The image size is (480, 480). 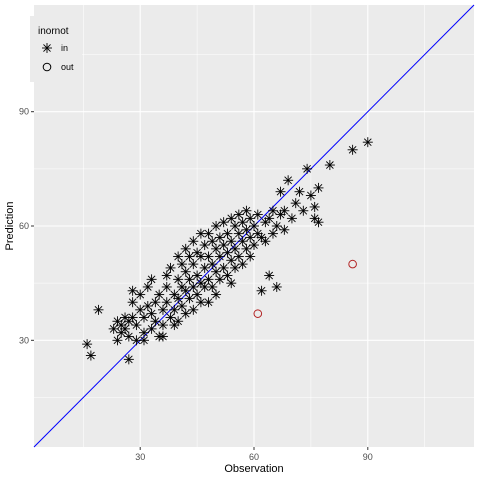 I want to click on legend-label-out: out, so click(x=67, y=67).